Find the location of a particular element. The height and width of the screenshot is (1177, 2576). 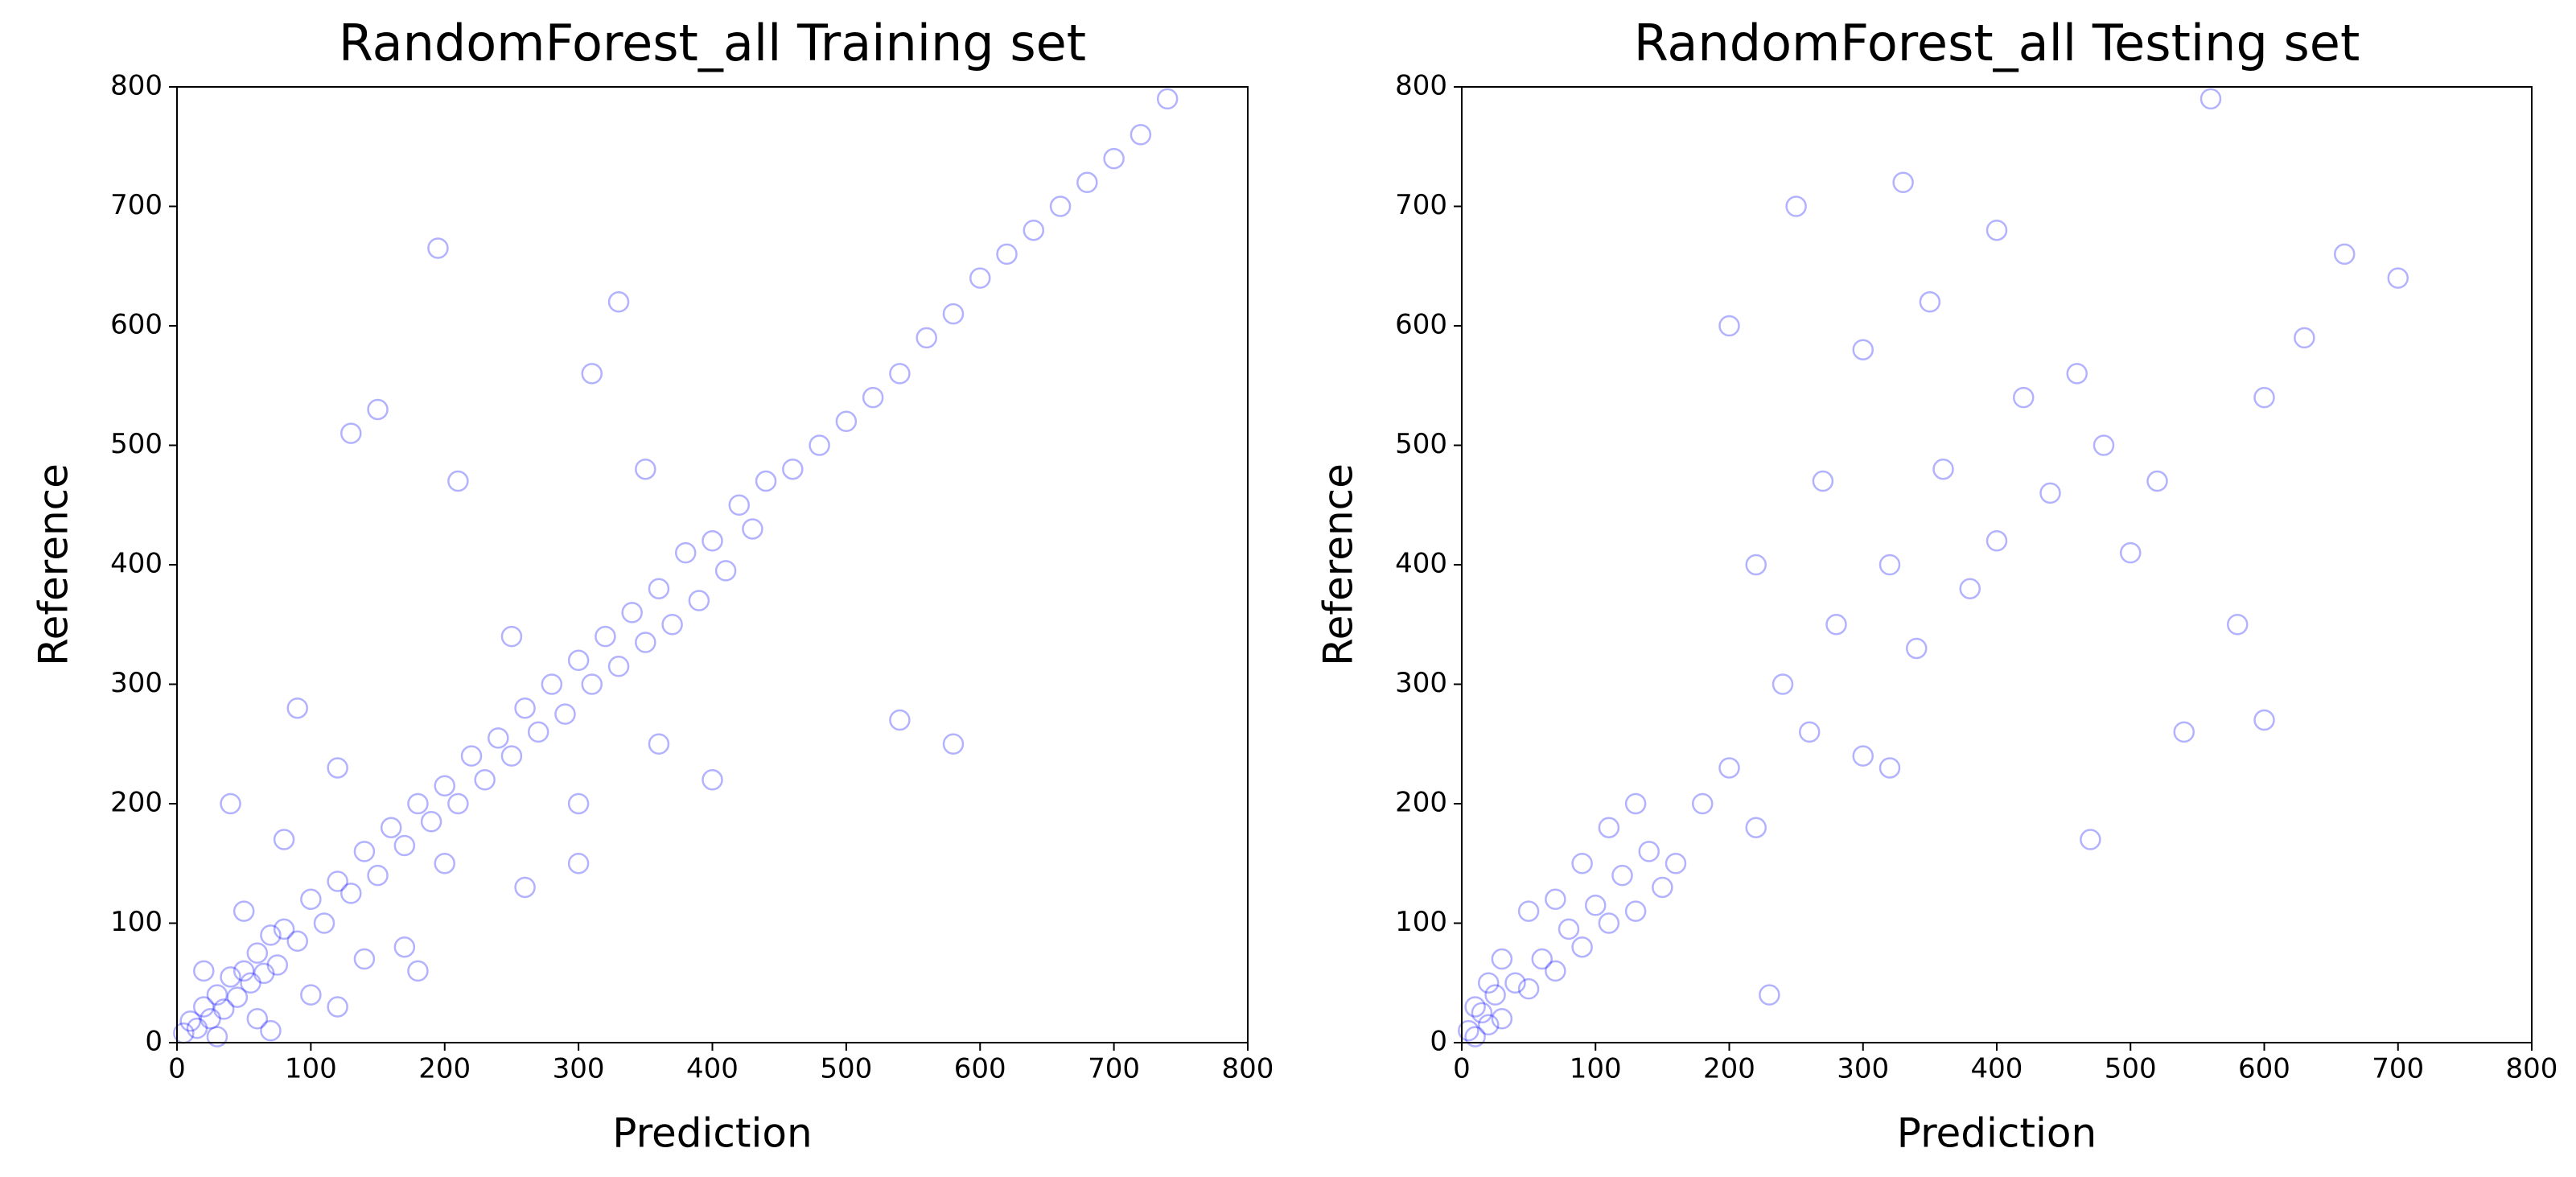

y-tick-label: 200 is located at coordinates (1421, 803).